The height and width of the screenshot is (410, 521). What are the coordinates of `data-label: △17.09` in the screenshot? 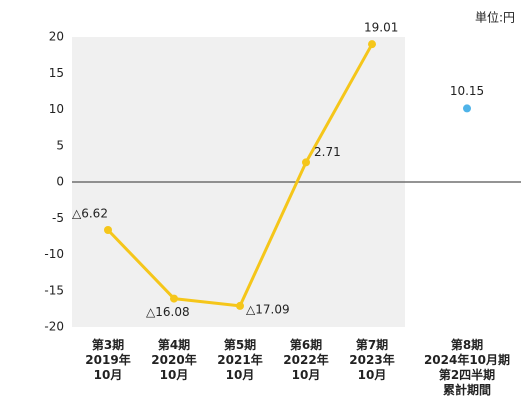 It's located at (268, 309).